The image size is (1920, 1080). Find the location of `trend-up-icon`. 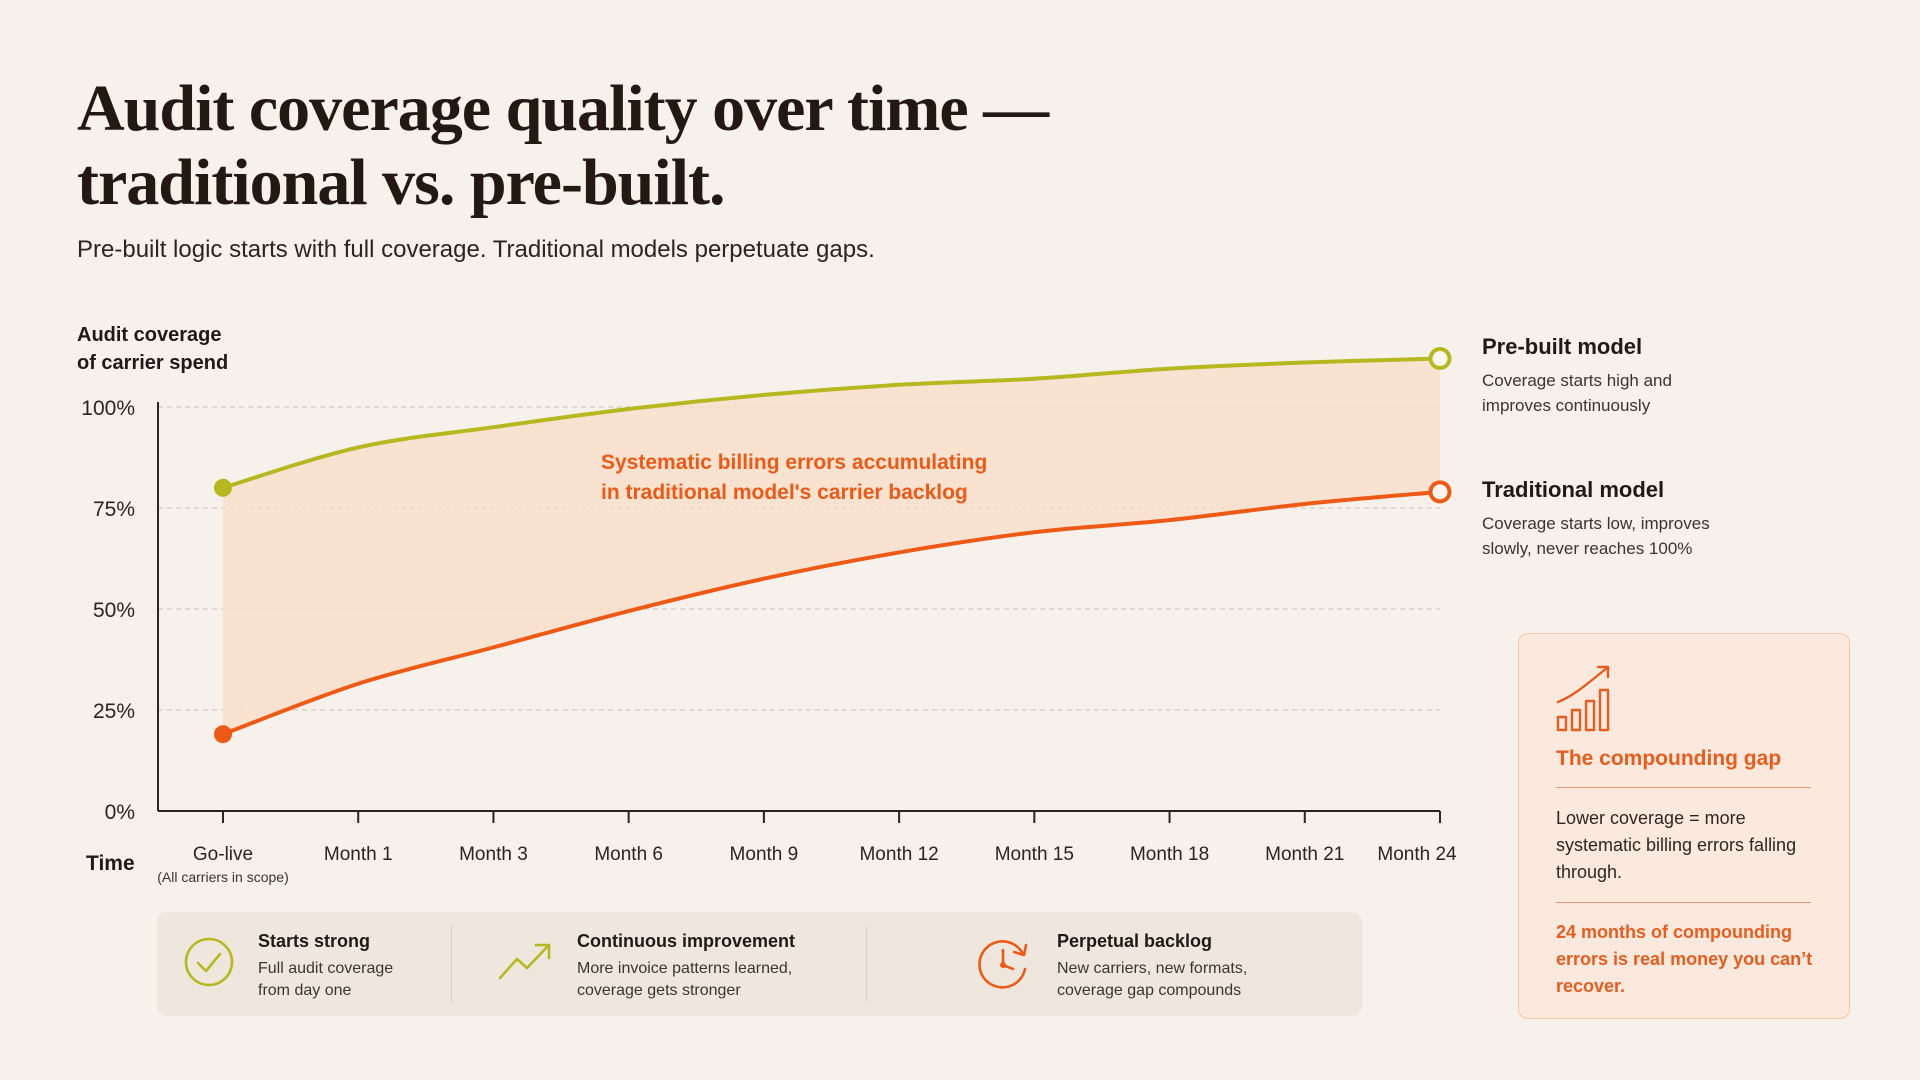

trend-up-icon is located at coordinates (524, 961).